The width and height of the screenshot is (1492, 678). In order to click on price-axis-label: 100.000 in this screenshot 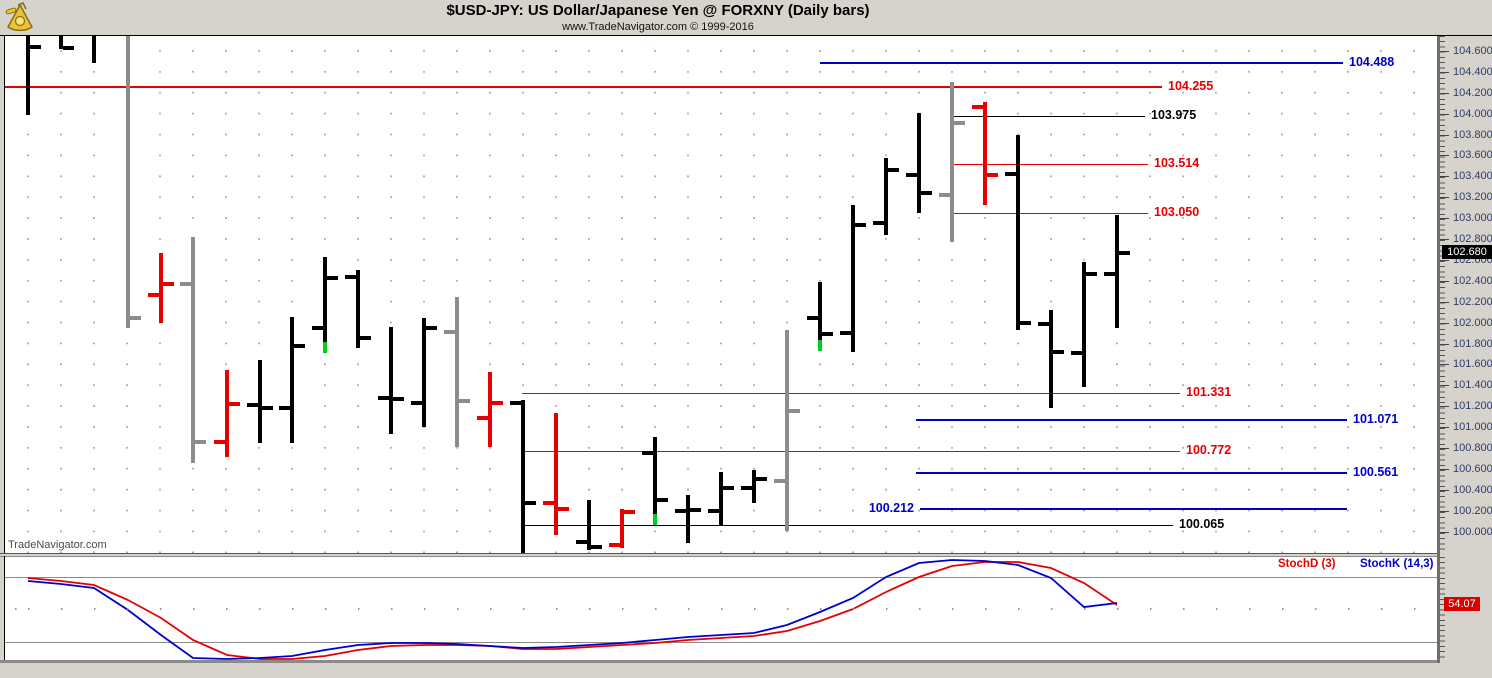, I will do `click(1472, 532)`.